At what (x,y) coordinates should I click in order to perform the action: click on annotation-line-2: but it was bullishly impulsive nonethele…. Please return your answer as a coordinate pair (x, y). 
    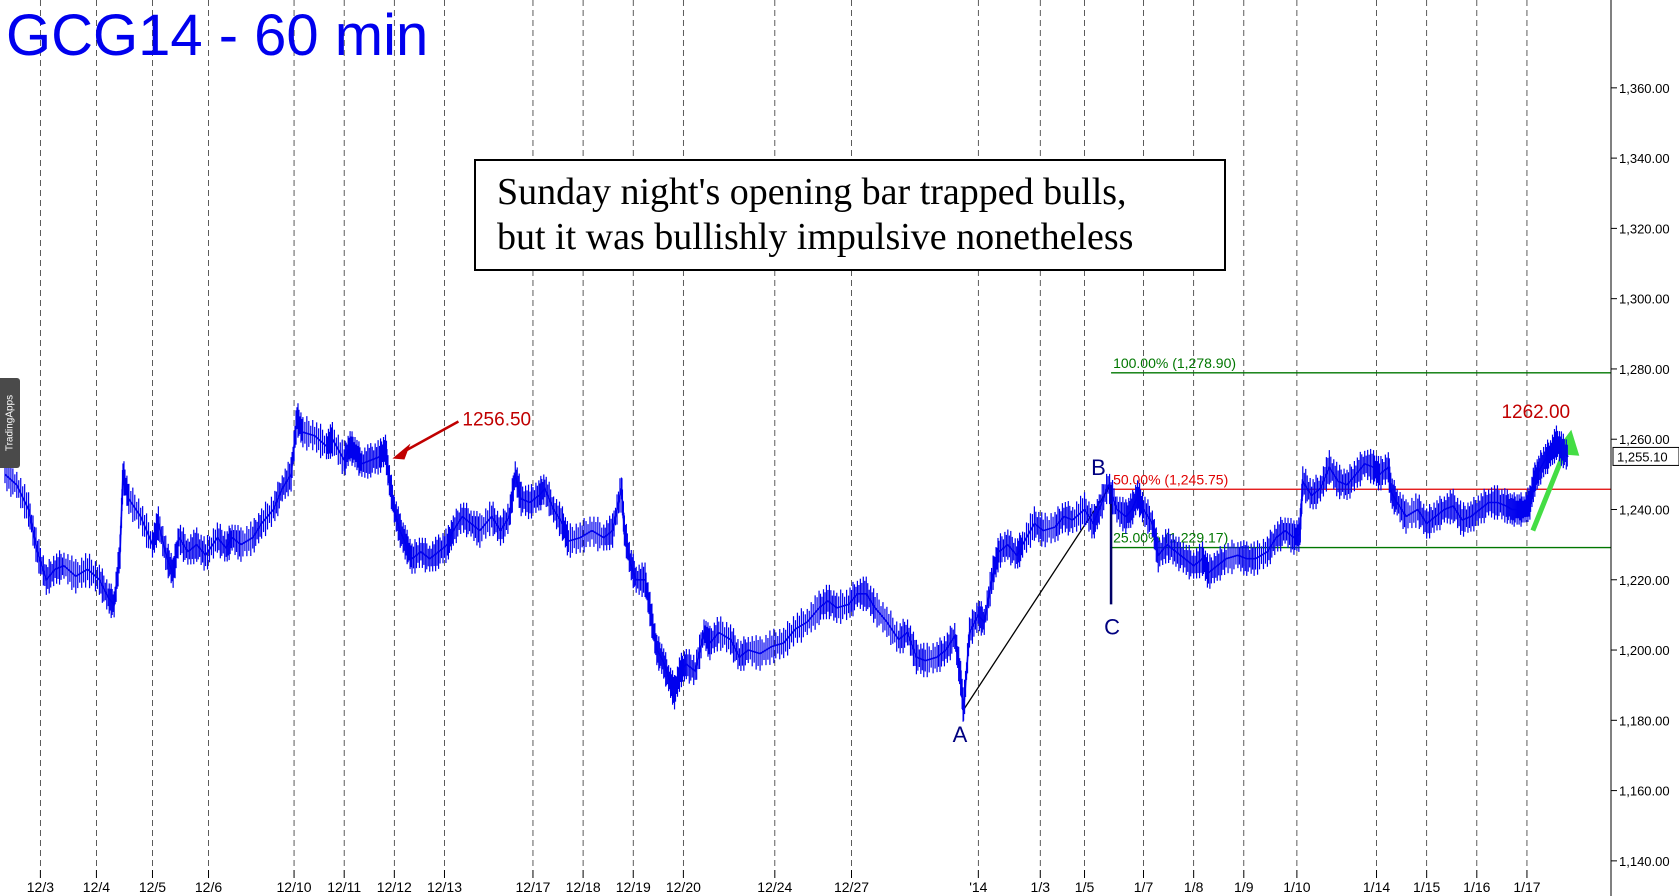
    Looking at the image, I should click on (815, 237).